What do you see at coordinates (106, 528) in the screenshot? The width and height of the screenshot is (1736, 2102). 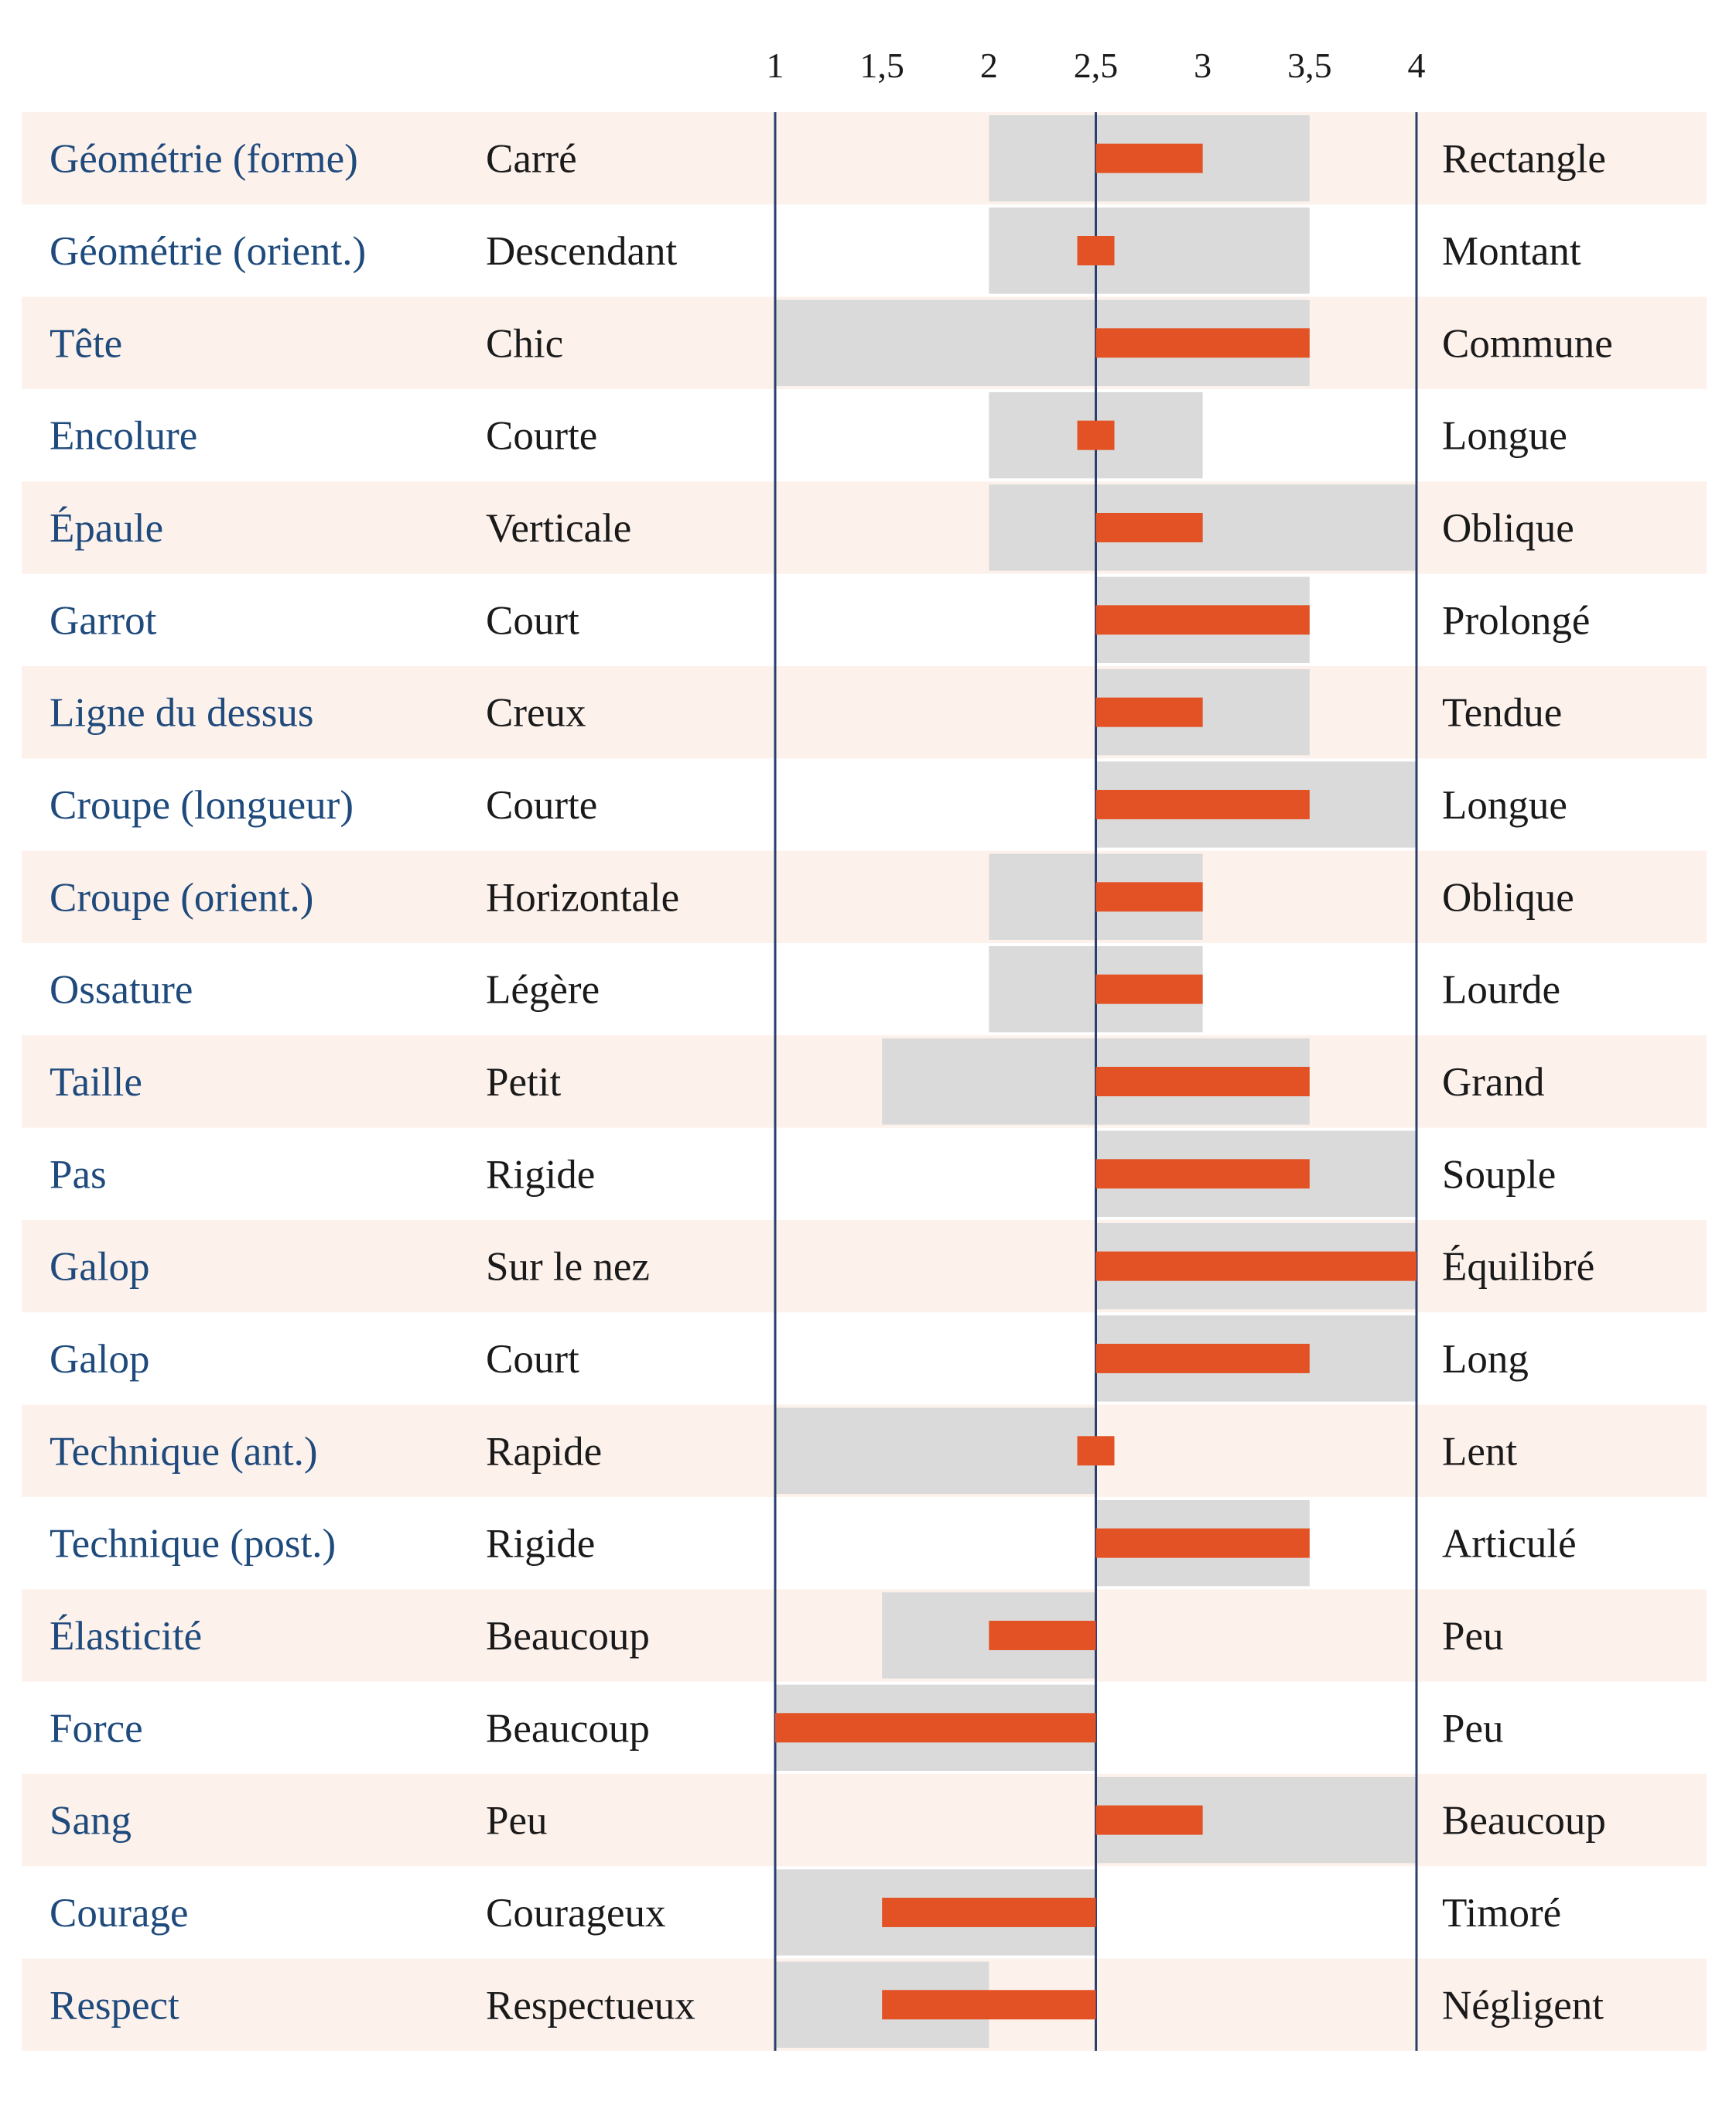 I see `trait-label: Épaule` at bounding box center [106, 528].